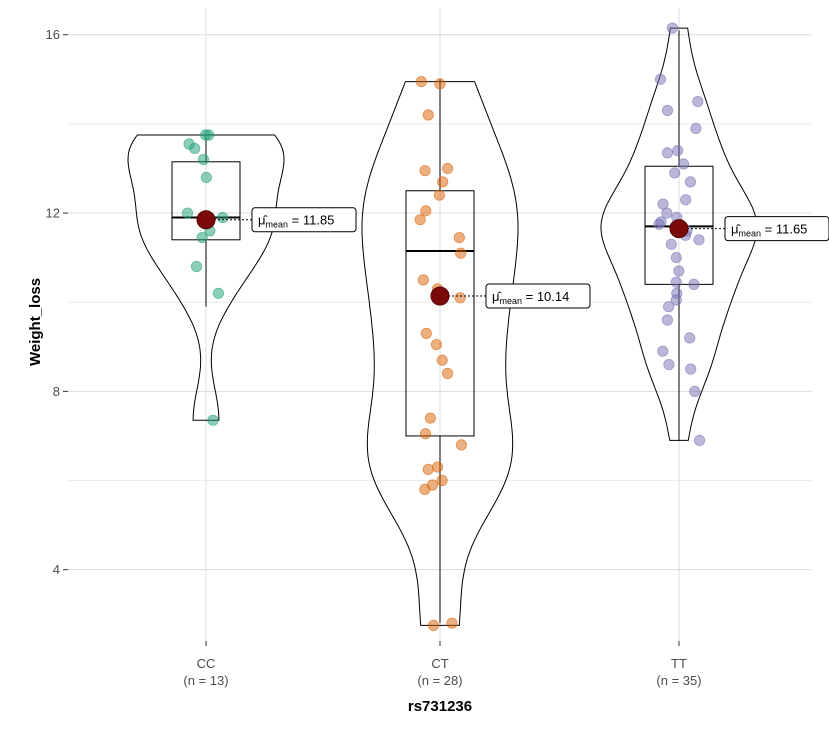 This screenshot has width=829, height=735. I want to click on n-label-CC: (n = 13), so click(205, 680).